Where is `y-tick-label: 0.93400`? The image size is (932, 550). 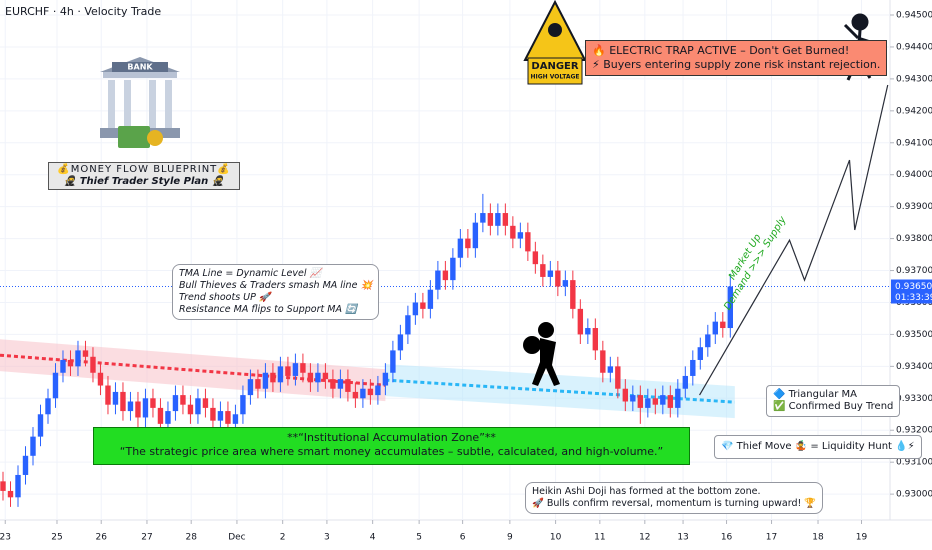
y-tick-label: 0.93400 is located at coordinates (914, 367).